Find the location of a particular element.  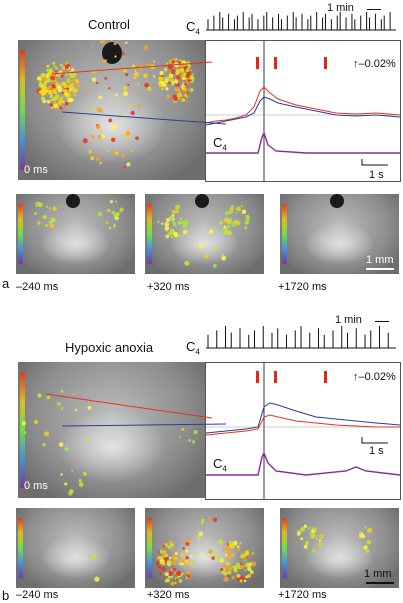

panel-b-main-image: 0 ms is located at coordinates (111, 430).